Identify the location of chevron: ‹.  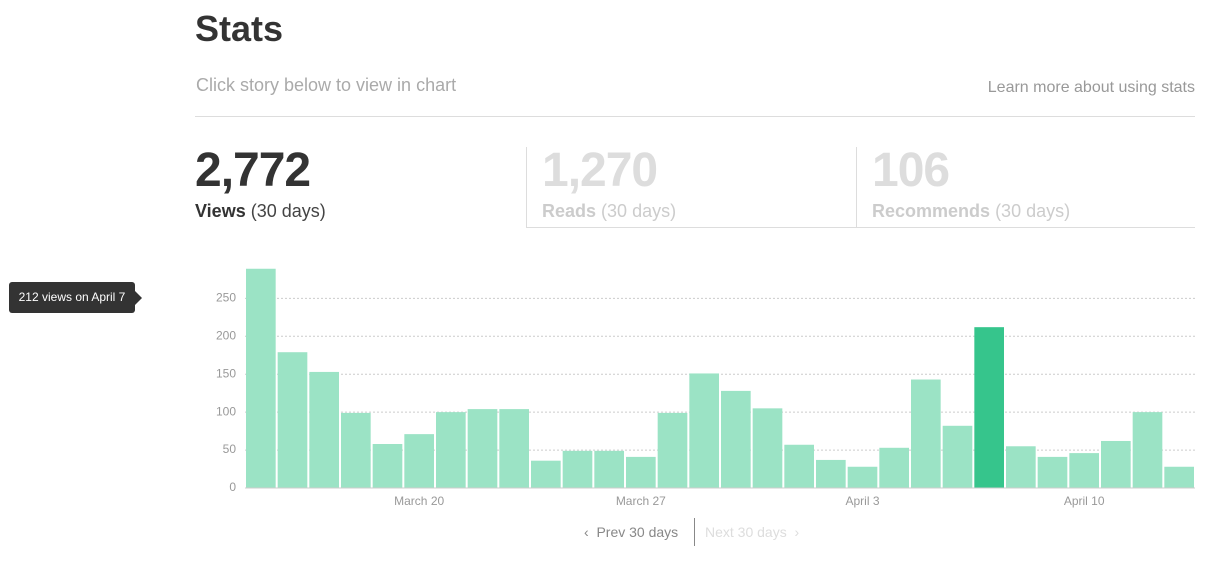
(590, 532).